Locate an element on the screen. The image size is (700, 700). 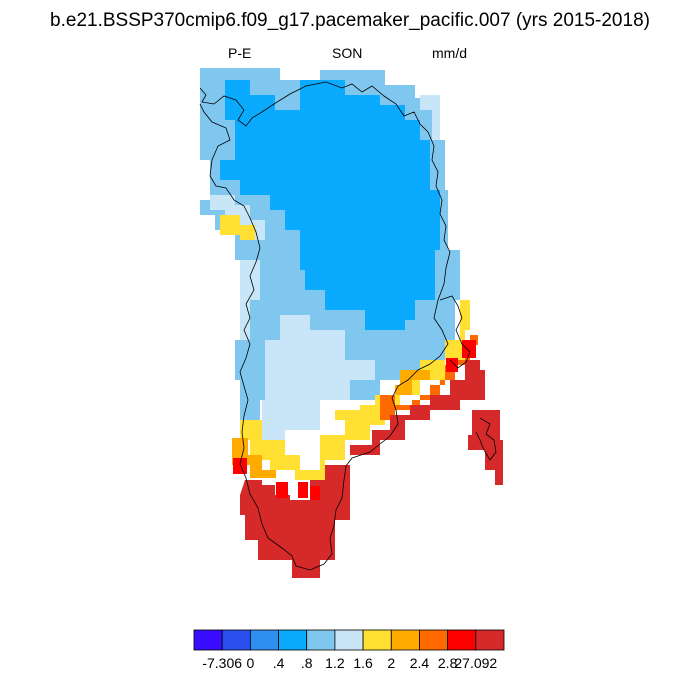
variable-label: P-E is located at coordinates (240, 53).